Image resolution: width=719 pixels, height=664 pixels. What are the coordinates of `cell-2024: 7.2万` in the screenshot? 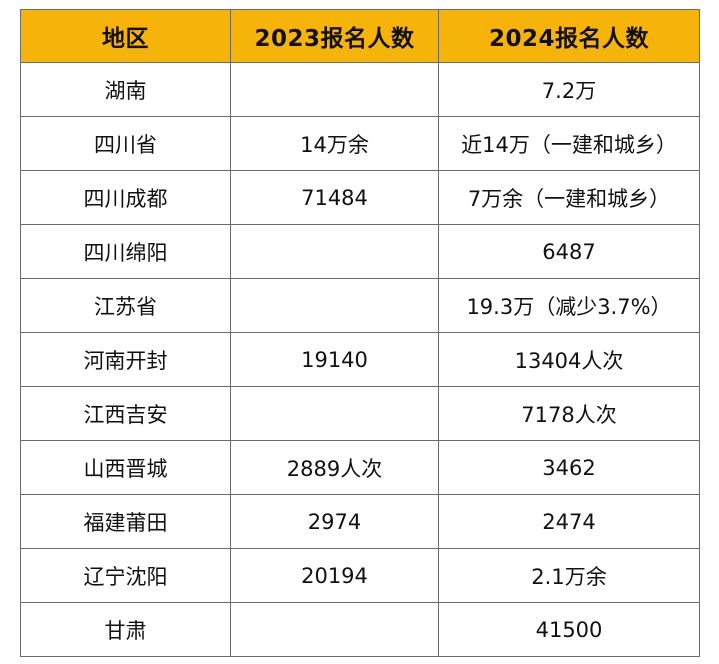 It's located at (569, 89).